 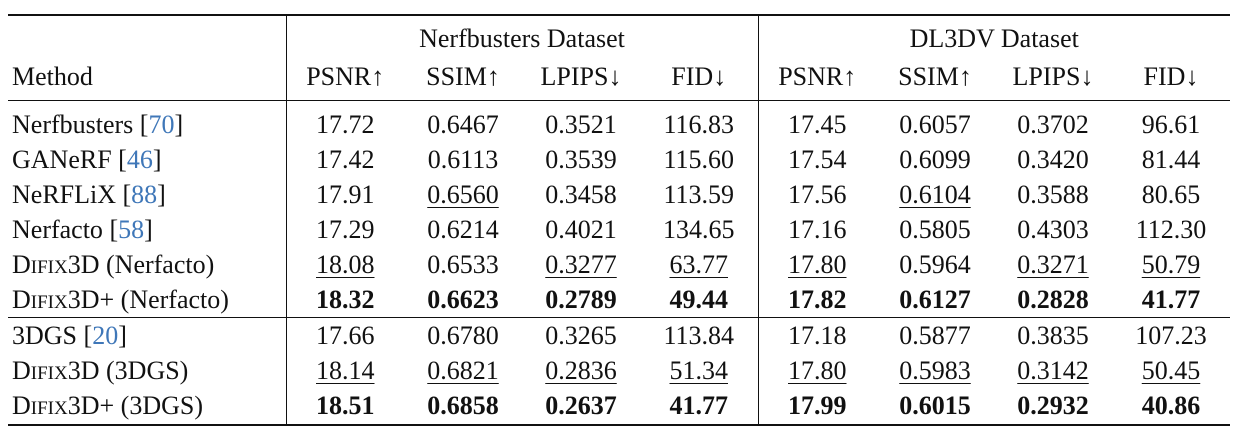 I want to click on metric-value: 107.23, so click(x=1171, y=335).